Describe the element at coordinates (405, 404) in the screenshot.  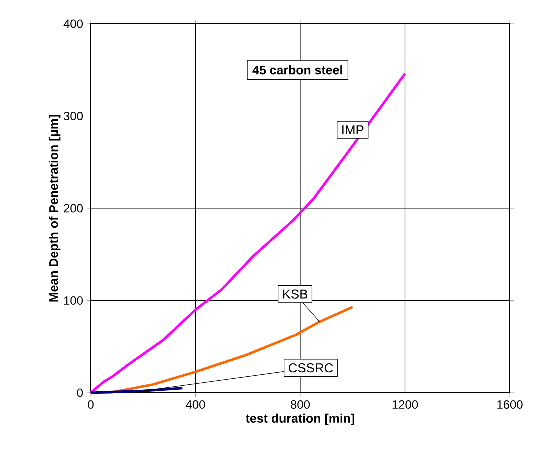
I see `x-tick-label: 1200` at that location.